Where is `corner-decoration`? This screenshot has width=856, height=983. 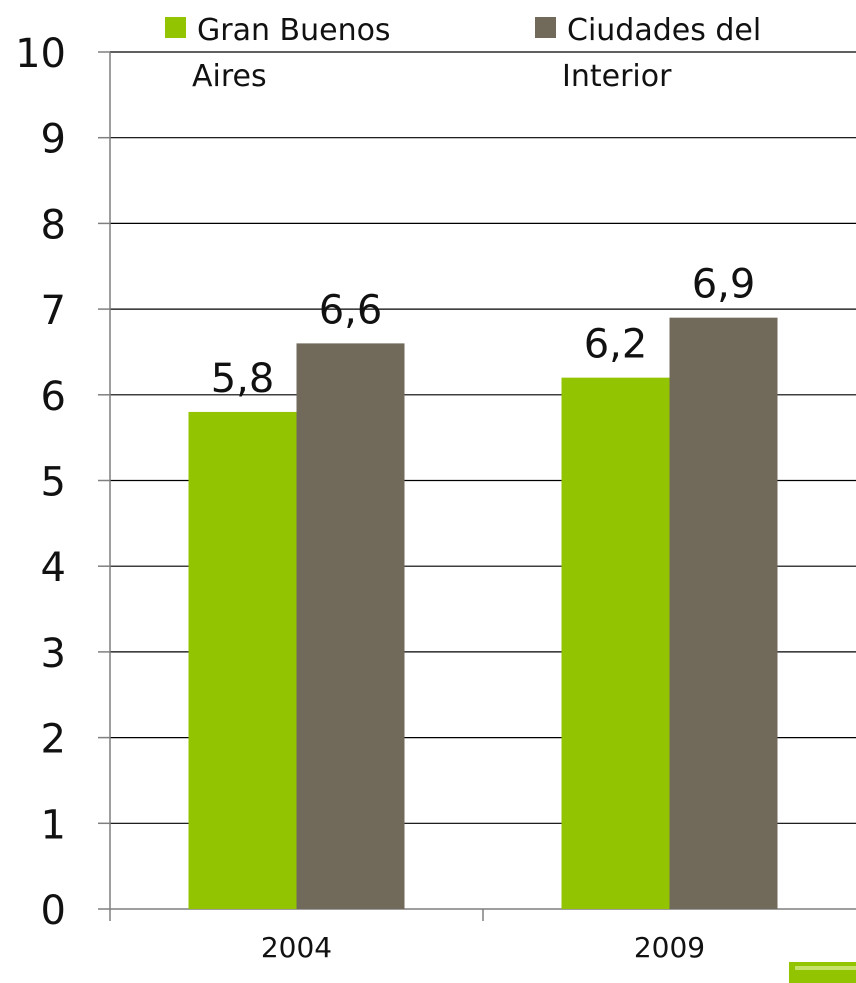
corner-decoration is located at coordinates (822, 972).